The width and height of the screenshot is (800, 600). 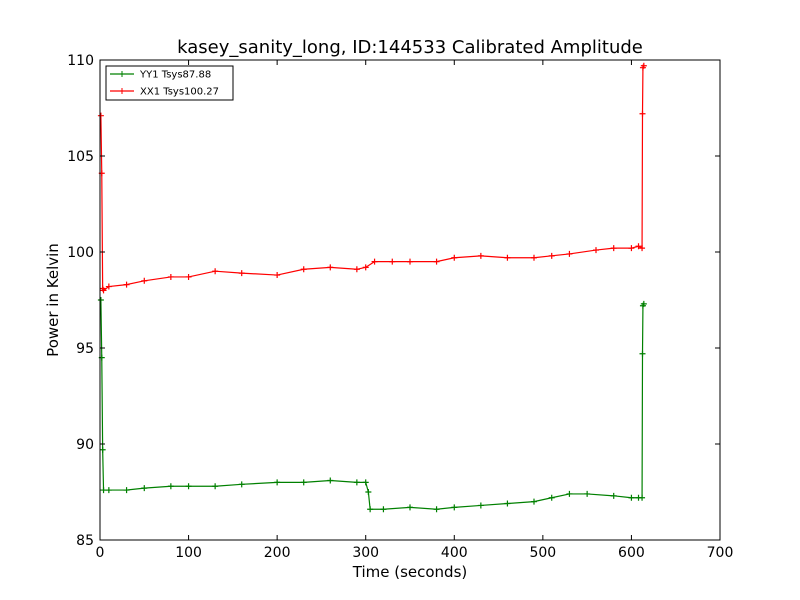 I want to click on y-tick-label: 110, so click(x=80, y=61).